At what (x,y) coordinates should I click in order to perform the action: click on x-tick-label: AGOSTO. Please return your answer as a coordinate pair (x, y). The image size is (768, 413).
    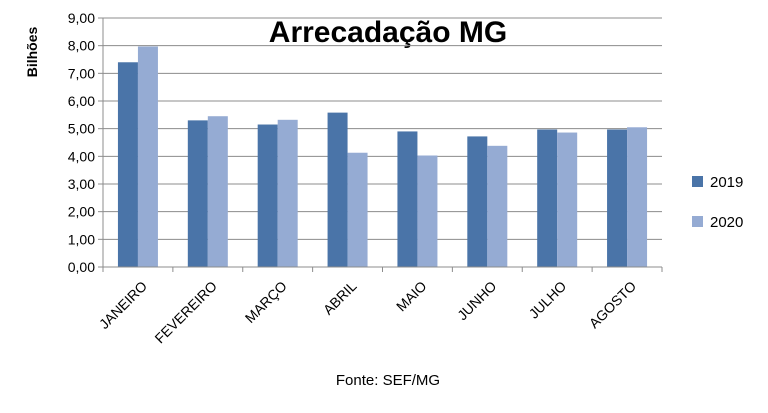
    Looking at the image, I should click on (613, 305).